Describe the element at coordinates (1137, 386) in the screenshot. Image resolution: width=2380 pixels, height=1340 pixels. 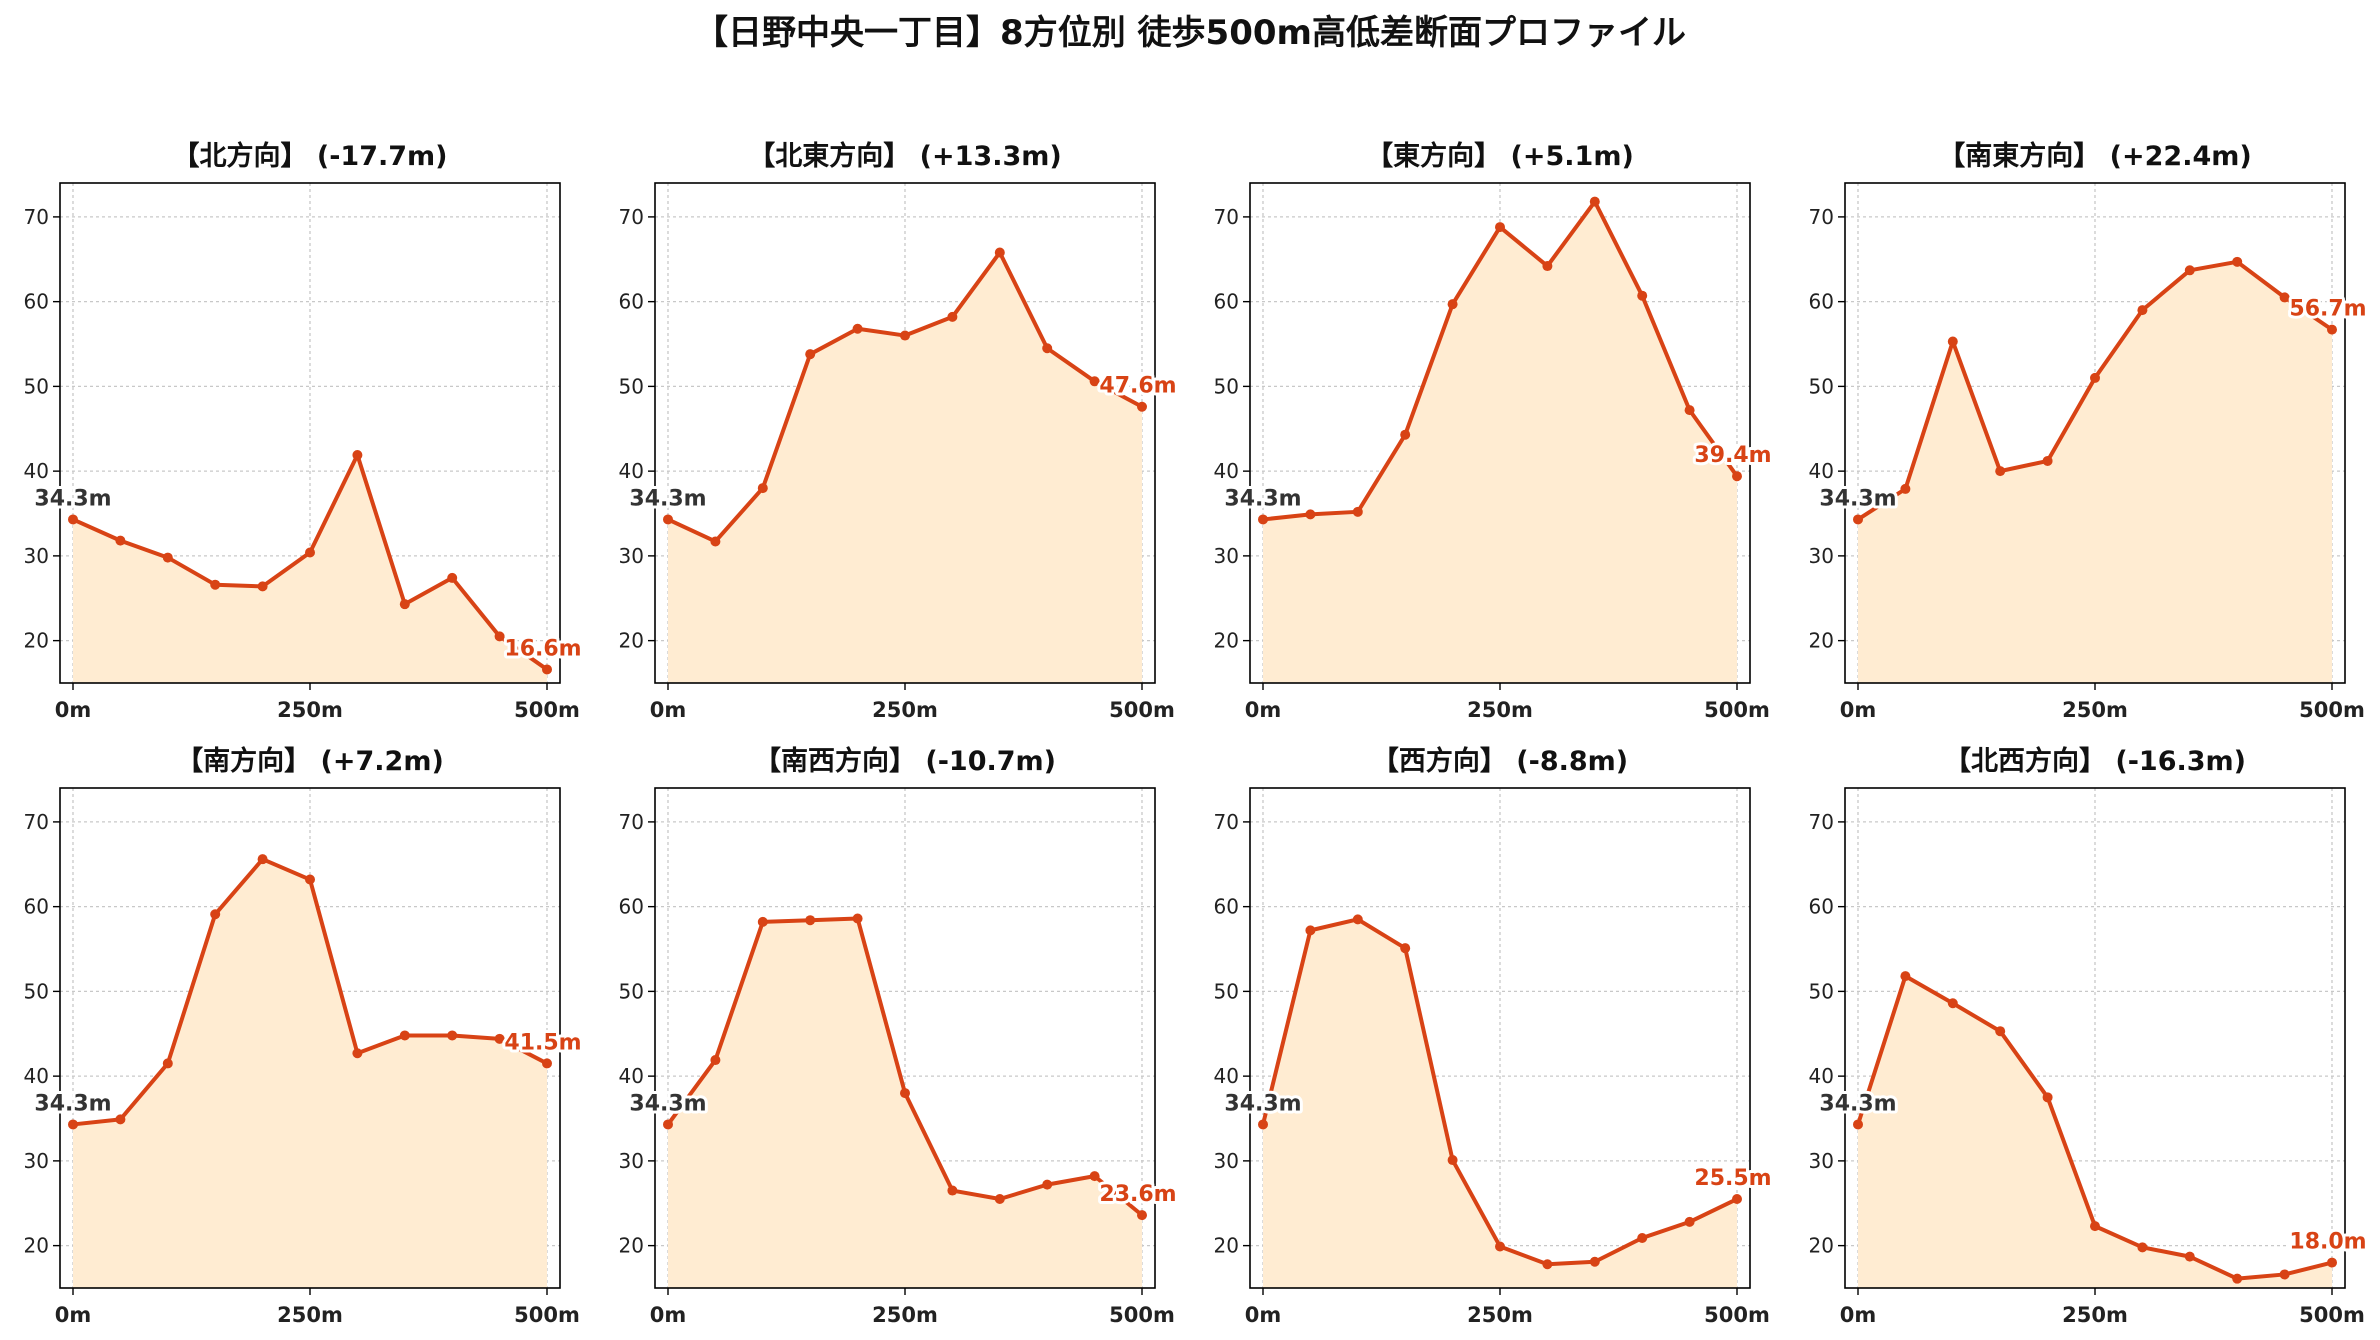
I see `end-elevation-label: 47.6m` at that location.